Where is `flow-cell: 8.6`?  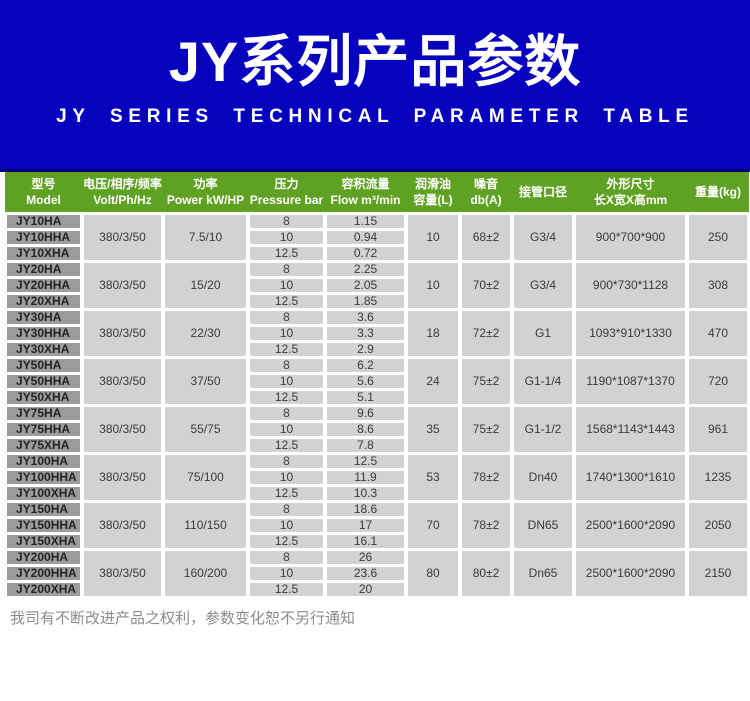 flow-cell: 8.6 is located at coordinates (365, 429).